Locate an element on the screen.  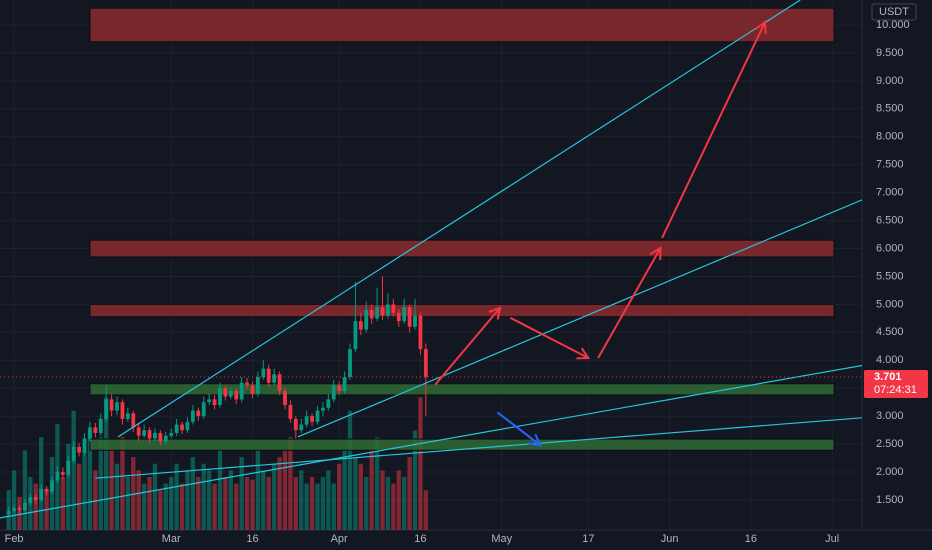
y-tick-label: 5.000 is located at coordinates (890, 304).